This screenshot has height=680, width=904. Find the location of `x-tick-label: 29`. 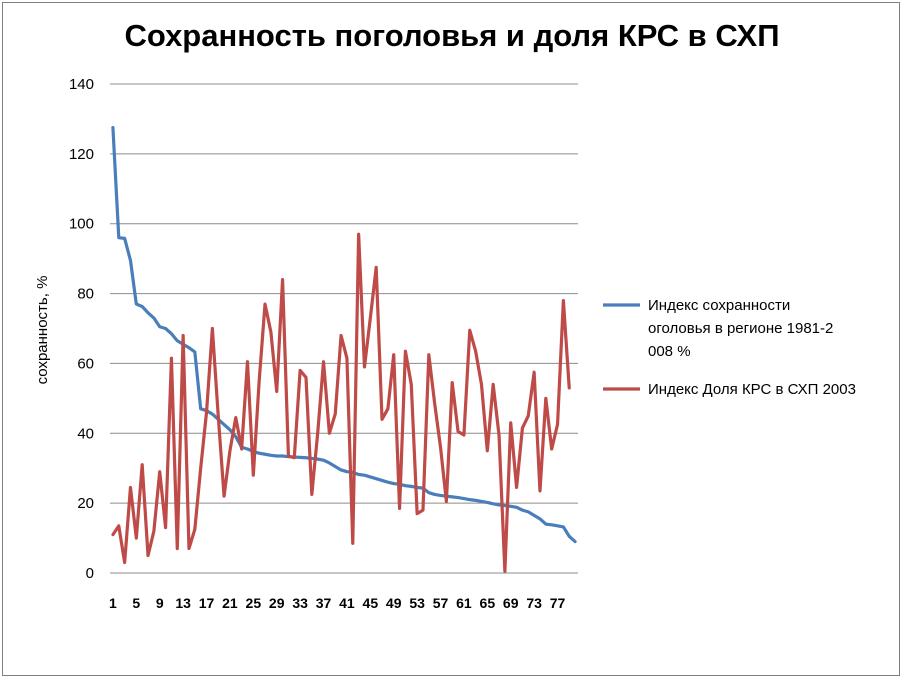

x-tick-label: 29 is located at coordinates (277, 603).